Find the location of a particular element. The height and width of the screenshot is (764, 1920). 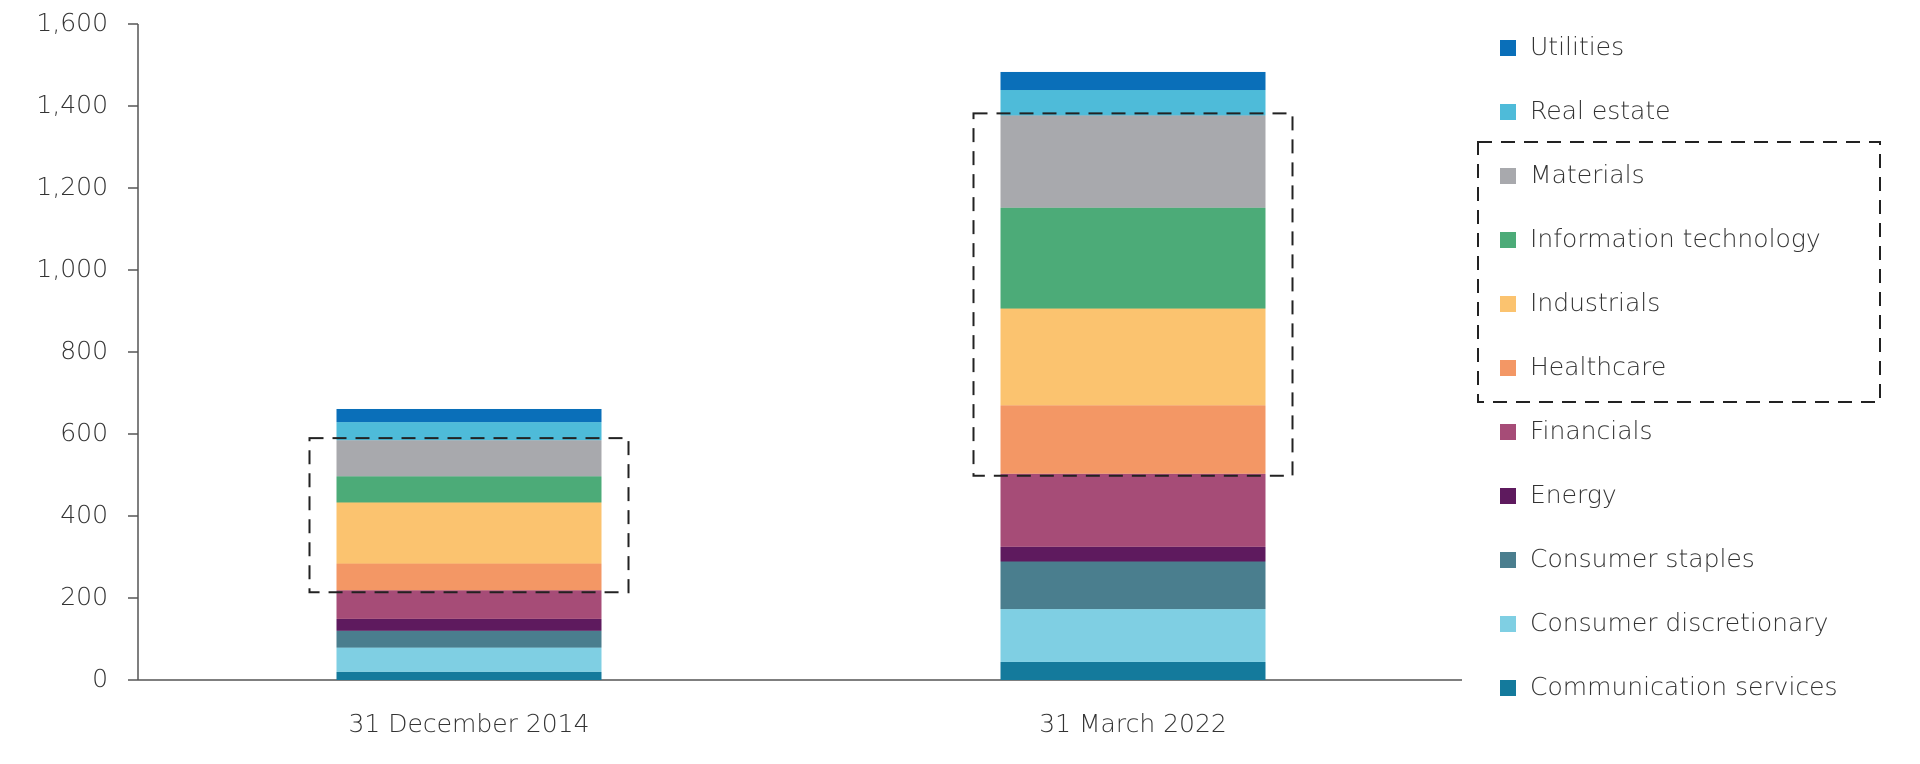

x-tick-label: 31 March 2022 is located at coordinates (1133, 723).